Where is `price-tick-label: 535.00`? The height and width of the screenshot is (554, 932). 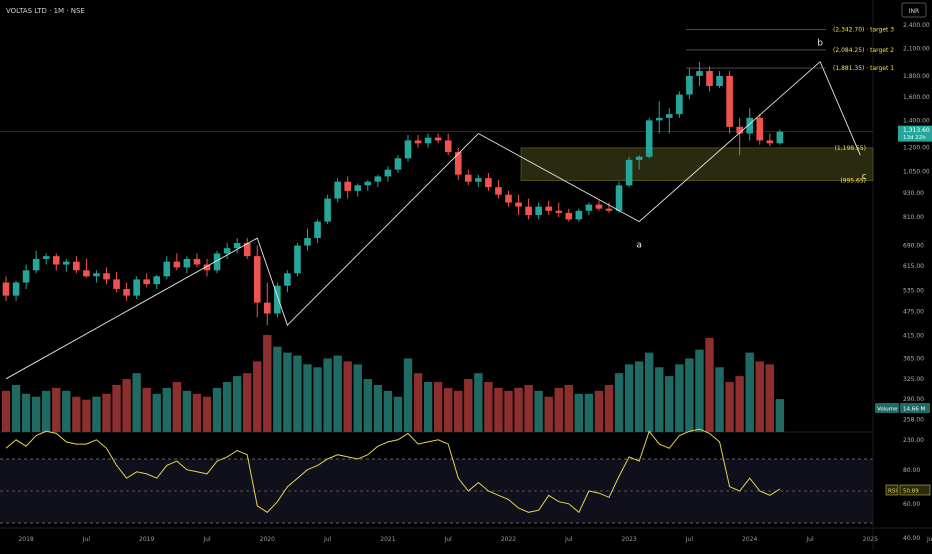
price-tick-label: 535.00 is located at coordinates (913, 291).